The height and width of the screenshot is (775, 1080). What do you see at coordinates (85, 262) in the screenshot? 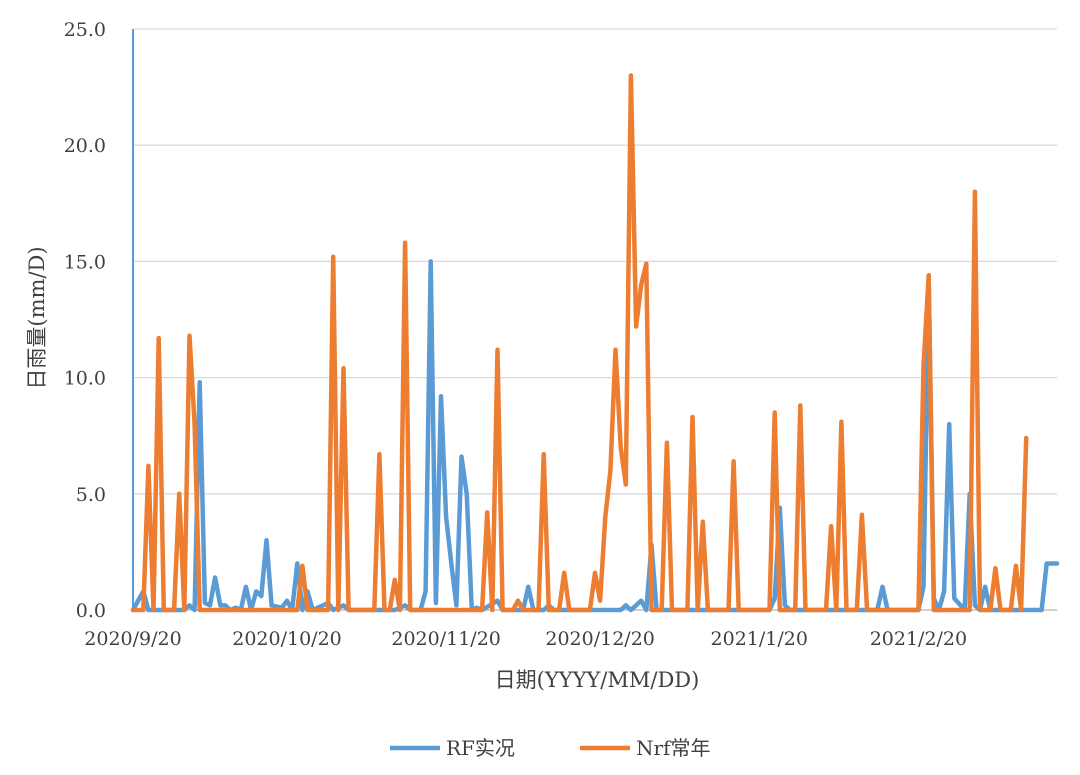
I see `y-tick-label: 15.0` at bounding box center [85, 262].